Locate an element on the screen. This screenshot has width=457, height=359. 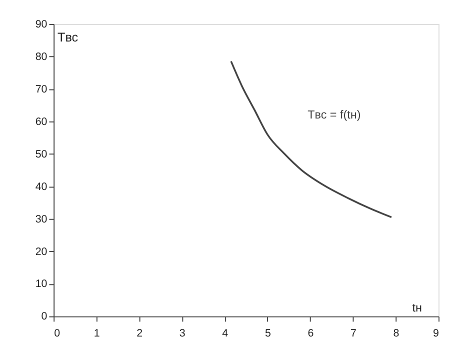
y-tick-label: 90 is located at coordinates (41, 24).